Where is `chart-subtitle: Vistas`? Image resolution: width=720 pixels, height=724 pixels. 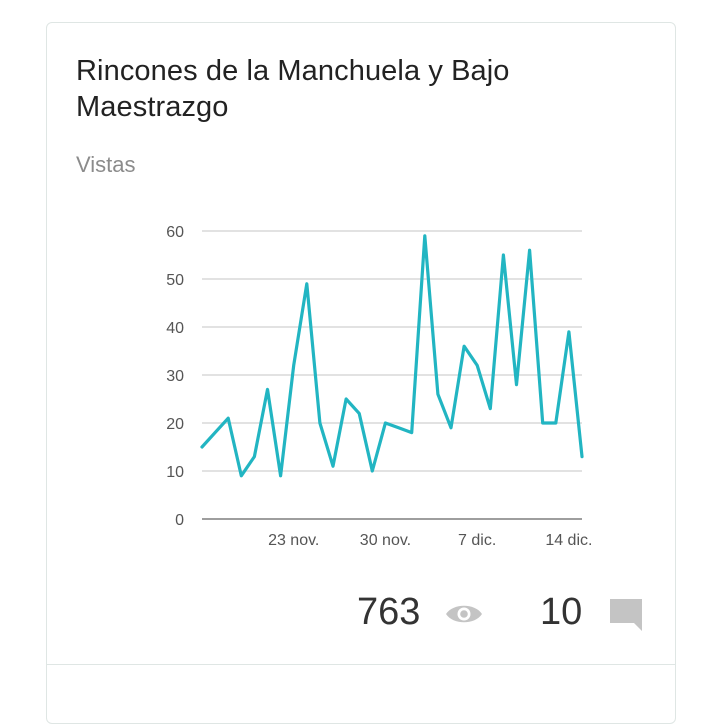
chart-subtitle: Vistas is located at coordinates (106, 164).